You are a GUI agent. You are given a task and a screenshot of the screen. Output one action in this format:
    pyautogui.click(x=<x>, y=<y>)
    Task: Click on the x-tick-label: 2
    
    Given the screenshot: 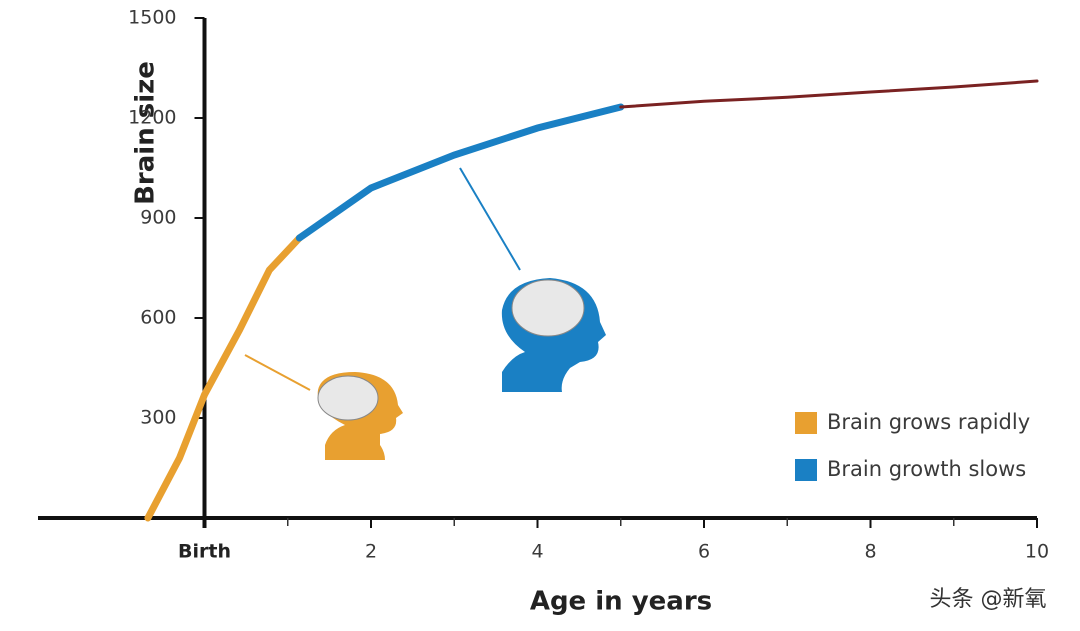 What is the action you would take?
    pyautogui.click(x=371, y=552)
    